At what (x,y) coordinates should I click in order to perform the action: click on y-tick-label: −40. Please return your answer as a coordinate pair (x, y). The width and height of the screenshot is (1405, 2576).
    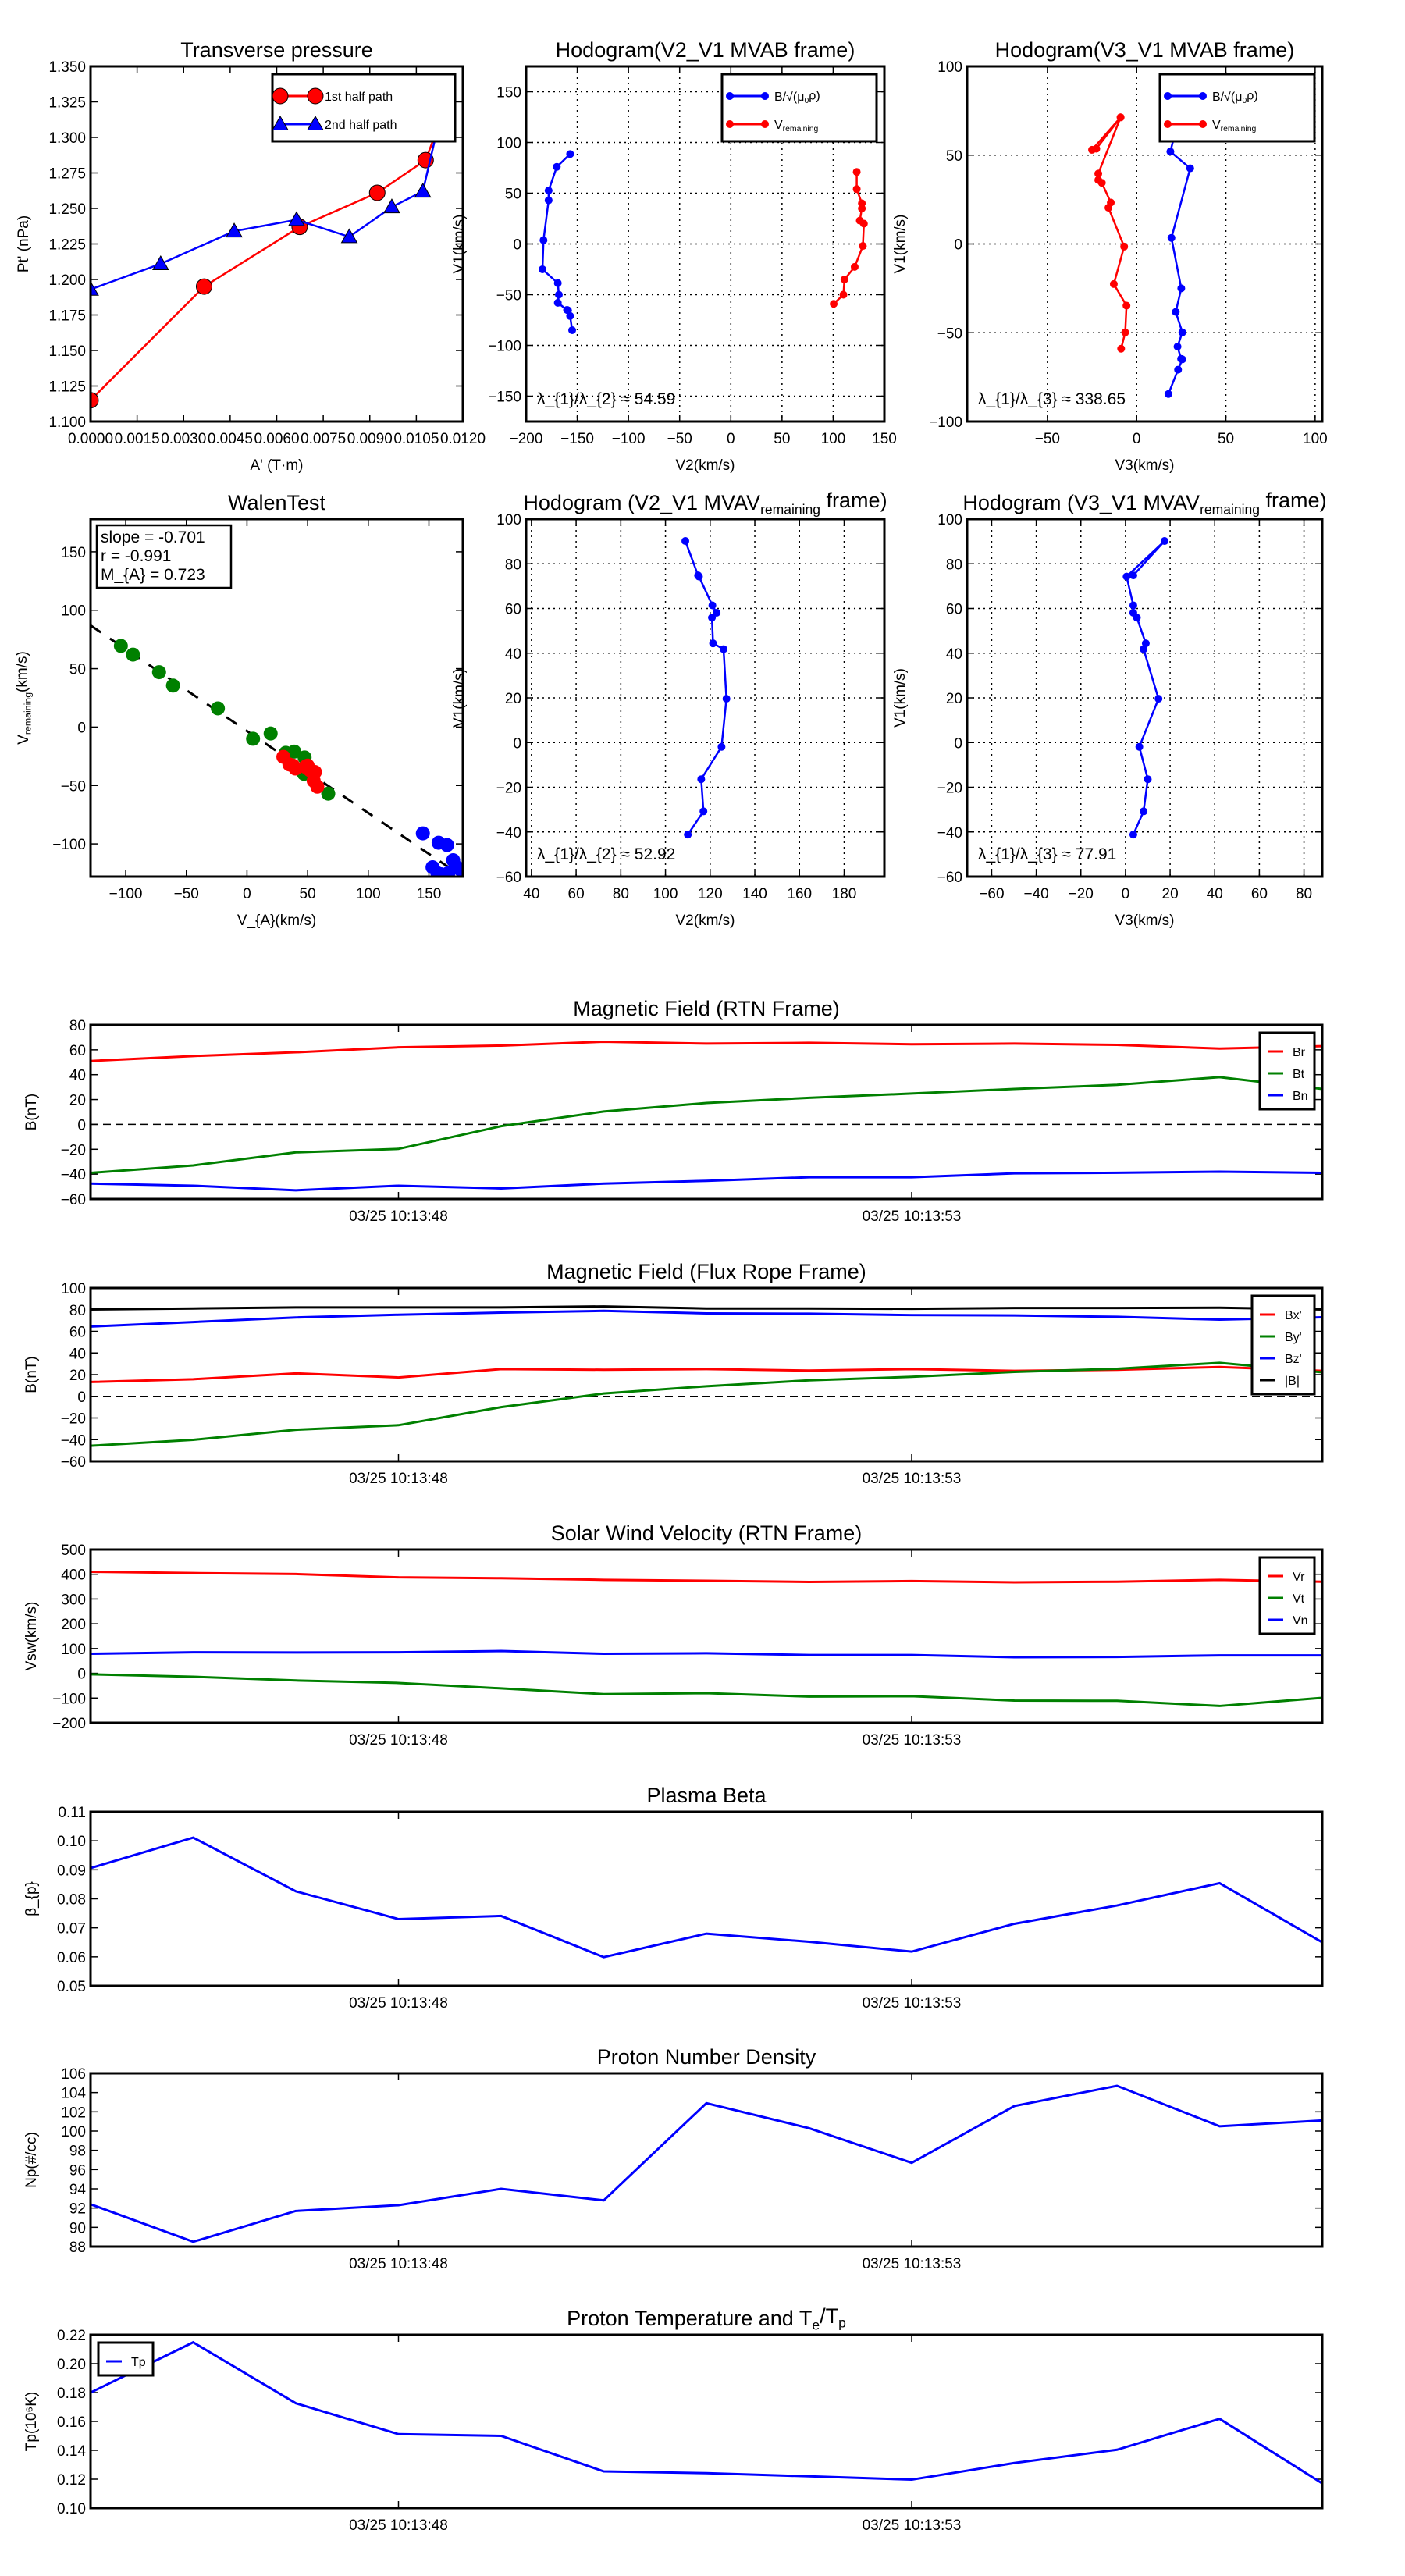
    Looking at the image, I should click on (73, 1175).